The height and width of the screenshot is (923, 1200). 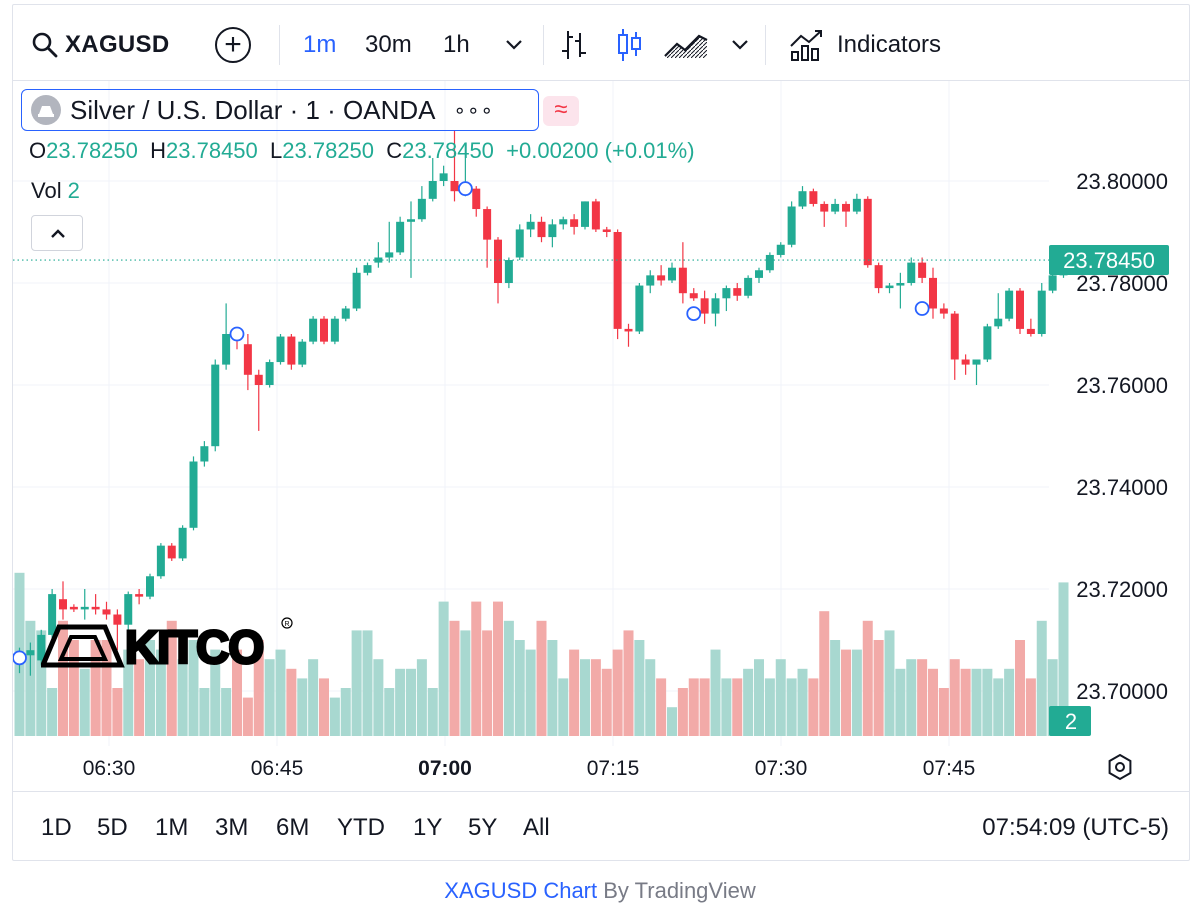 What do you see at coordinates (388, 44) in the screenshot?
I see `interval-30m-button: 30m` at bounding box center [388, 44].